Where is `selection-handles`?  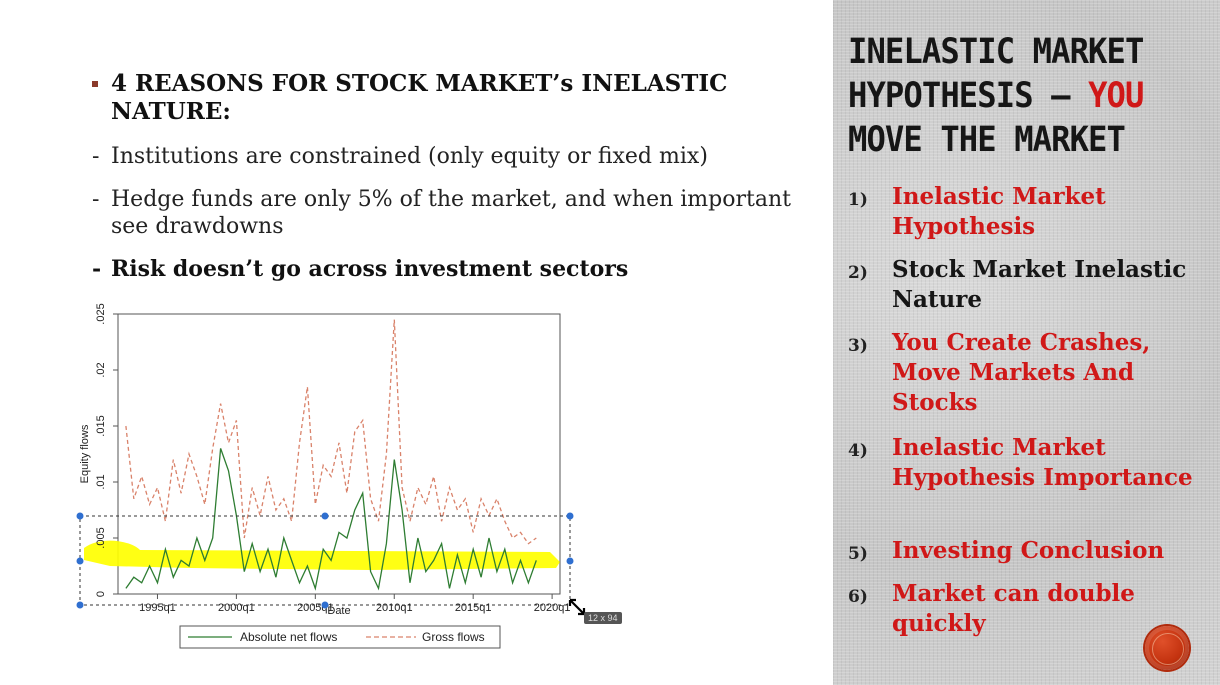
selection-handles is located at coordinates (325, 560).